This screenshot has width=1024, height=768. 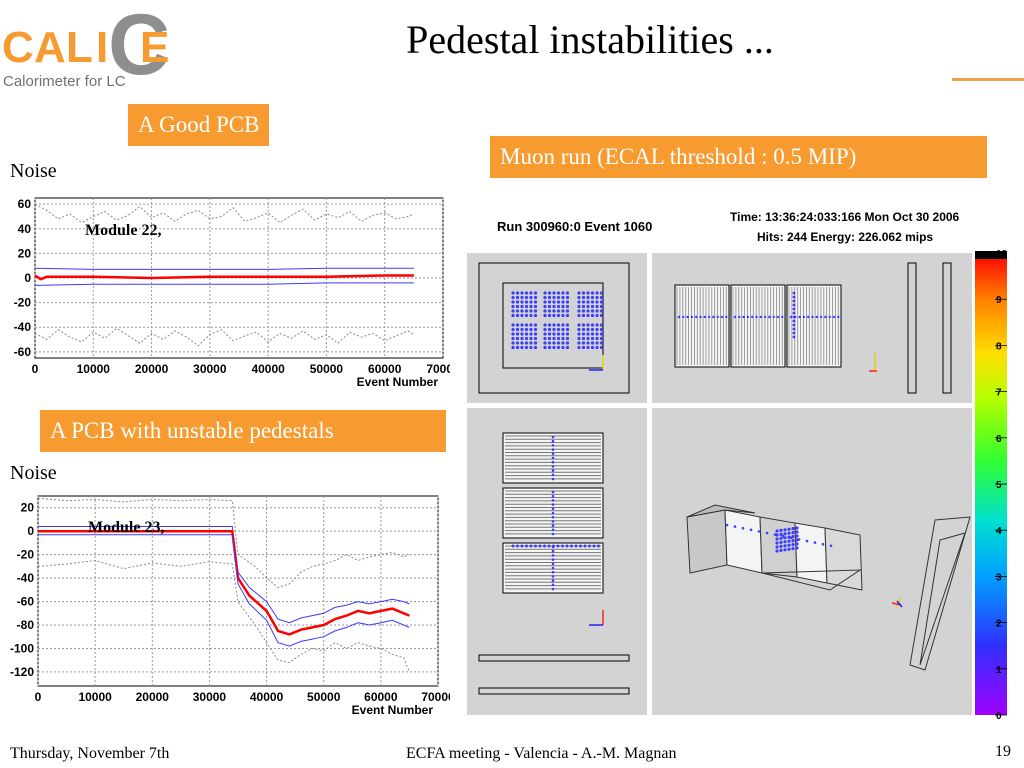 What do you see at coordinates (541, 753) in the screenshot?
I see `footer-meeting: ECFA meeting - Valencia - A.-M. Magnan` at bounding box center [541, 753].